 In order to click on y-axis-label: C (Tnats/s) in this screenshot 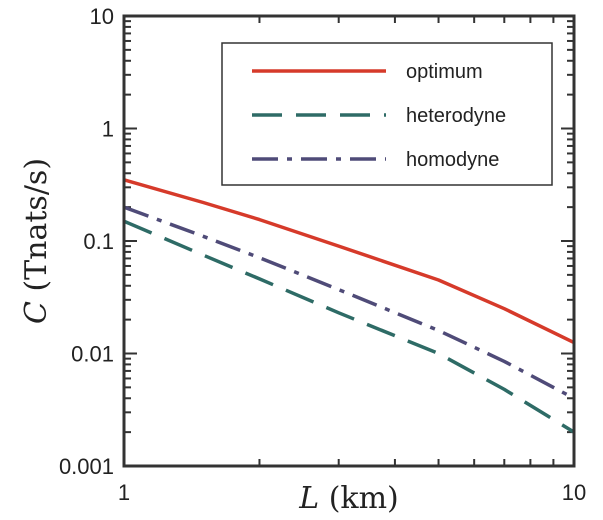, I will do `click(36, 241)`.